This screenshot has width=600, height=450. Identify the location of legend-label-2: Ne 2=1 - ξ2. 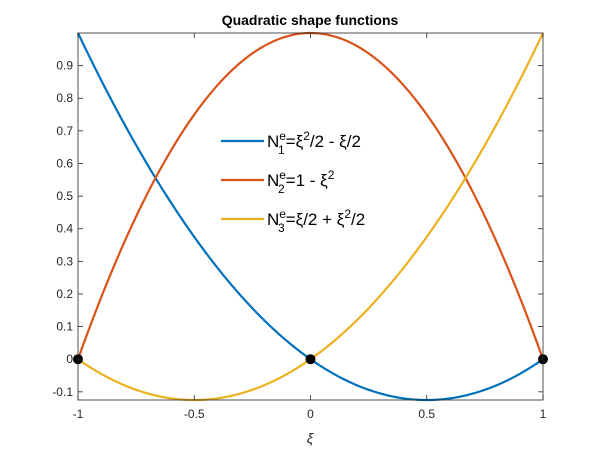
(301, 182).